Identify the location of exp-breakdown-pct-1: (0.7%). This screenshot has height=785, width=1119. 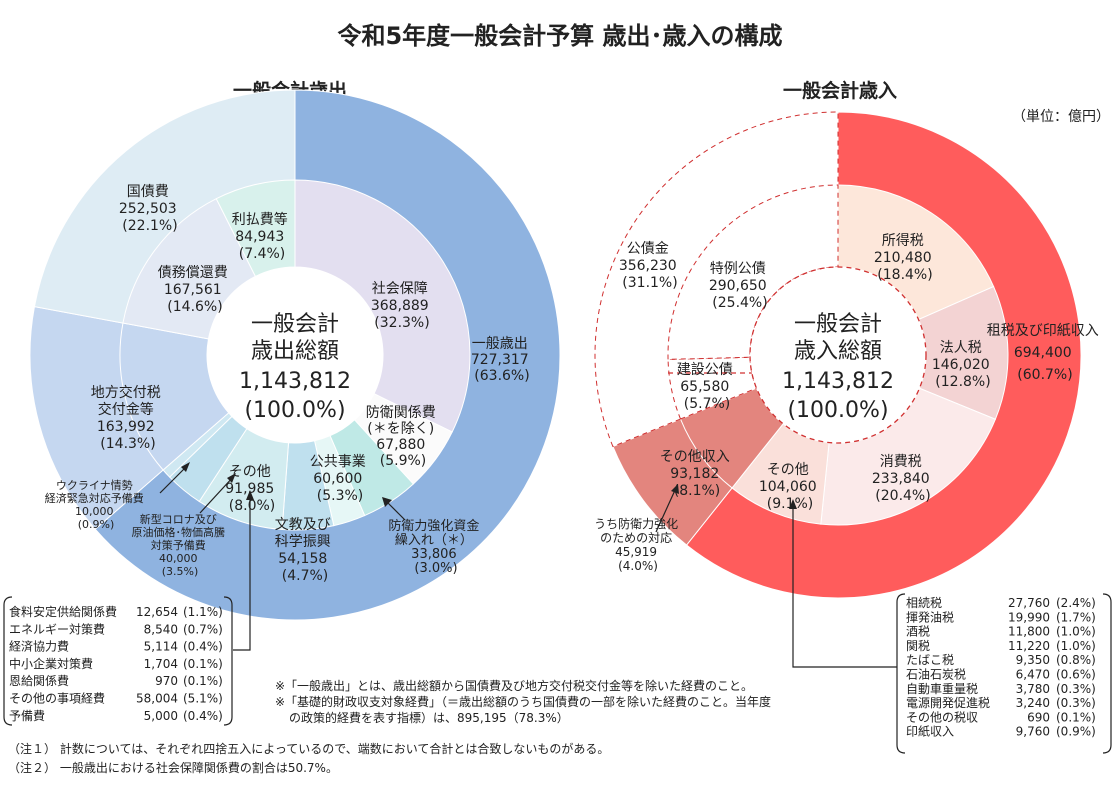
(203, 629).